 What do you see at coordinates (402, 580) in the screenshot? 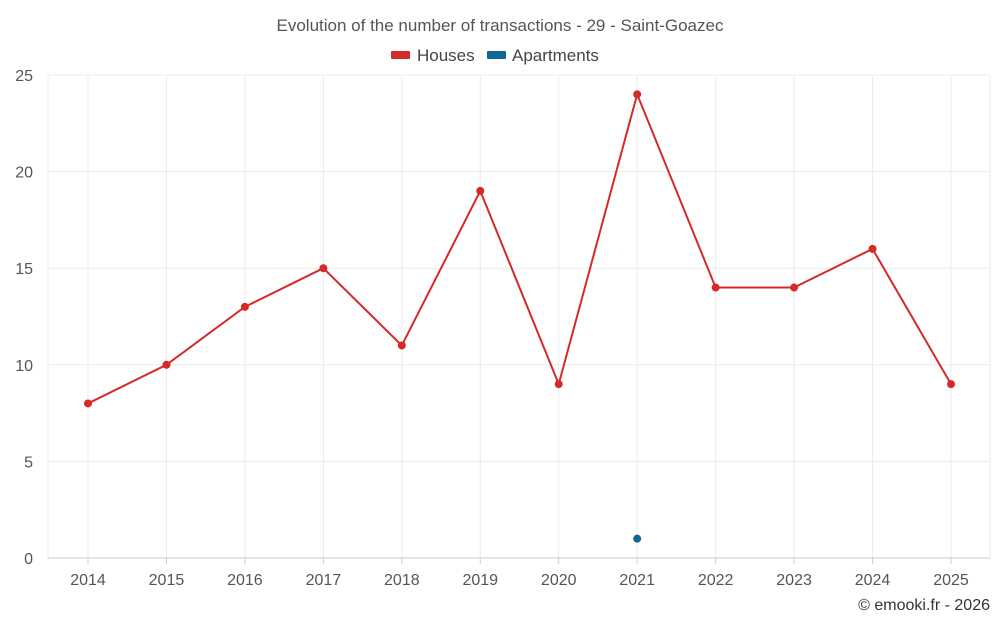
I see `x-tick-label-2018: 2018` at bounding box center [402, 580].